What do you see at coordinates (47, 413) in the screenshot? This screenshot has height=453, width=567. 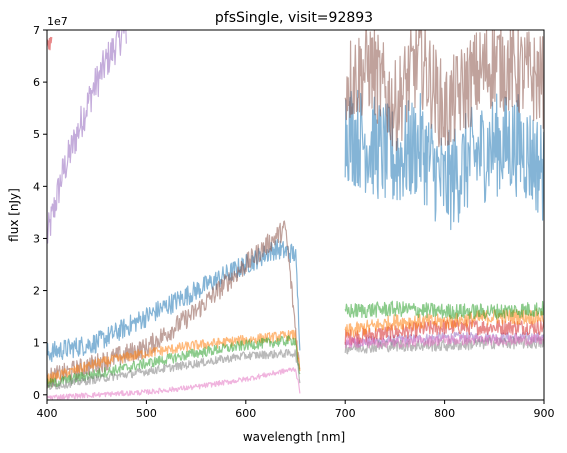 I see `x-tick-label: 400` at bounding box center [47, 413].